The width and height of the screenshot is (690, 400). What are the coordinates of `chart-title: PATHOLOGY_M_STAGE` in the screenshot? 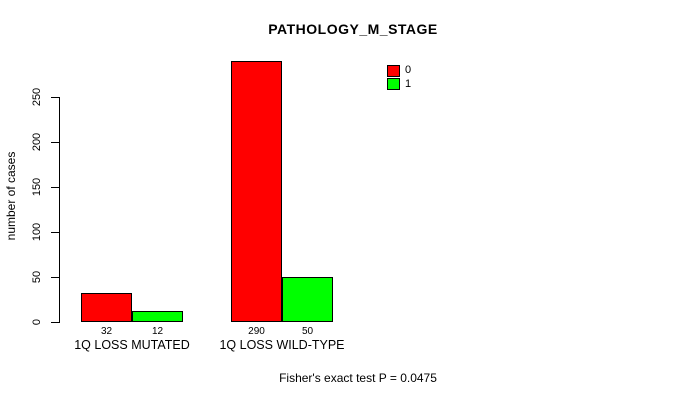 It's located at (353, 29).